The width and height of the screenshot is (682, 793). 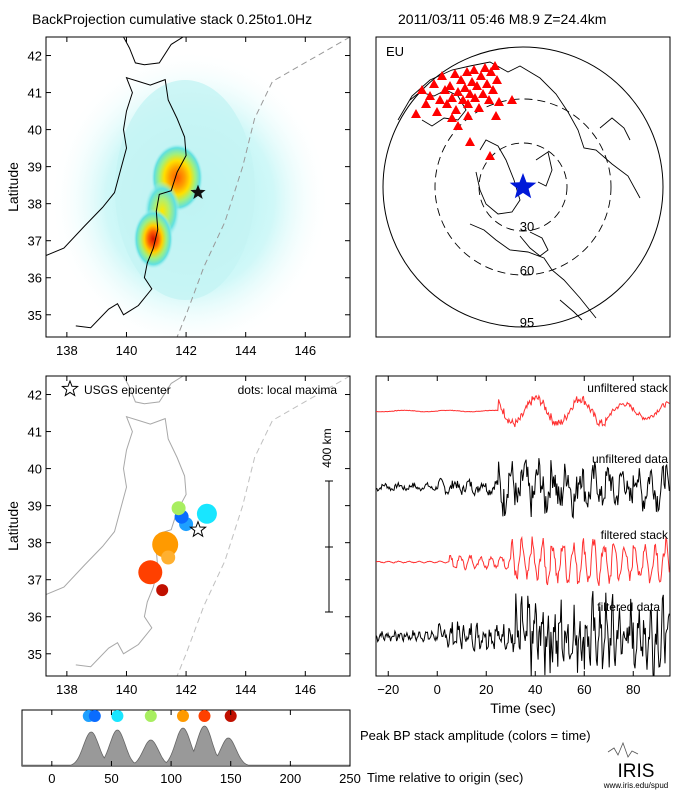 What do you see at coordinates (628, 607) in the screenshot?
I see `series-label: filtered data` at bounding box center [628, 607].